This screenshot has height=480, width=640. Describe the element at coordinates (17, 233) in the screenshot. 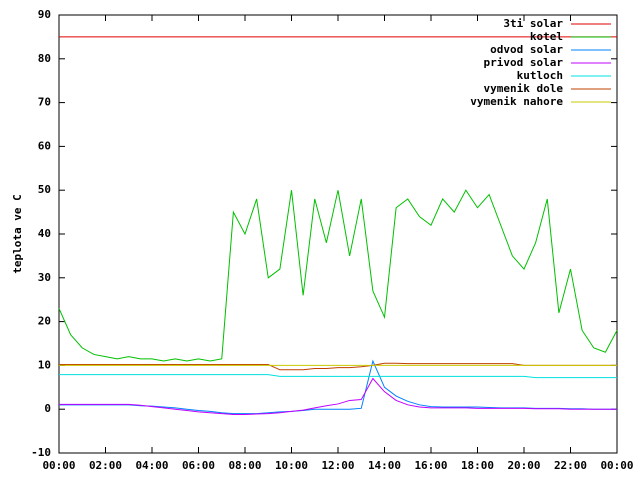

I see `y-axis-label: teplota ve C` at that location.